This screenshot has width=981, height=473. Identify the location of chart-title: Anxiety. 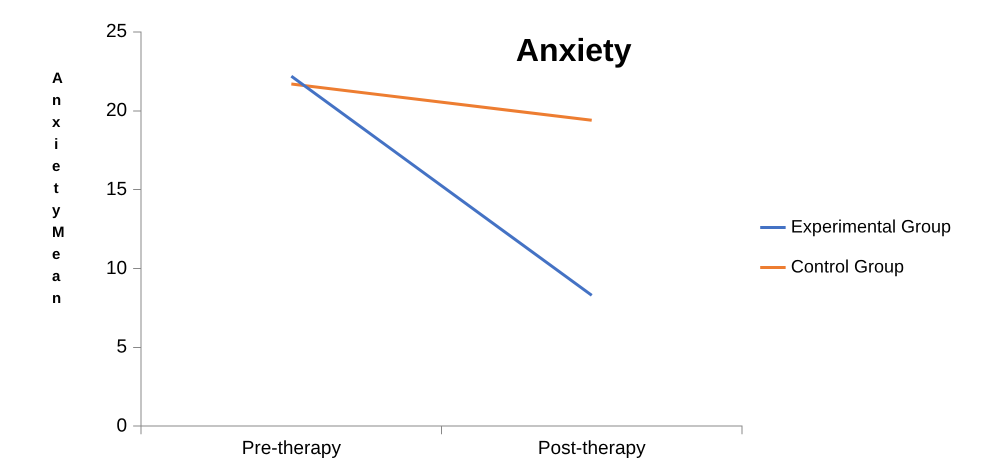
(574, 50).